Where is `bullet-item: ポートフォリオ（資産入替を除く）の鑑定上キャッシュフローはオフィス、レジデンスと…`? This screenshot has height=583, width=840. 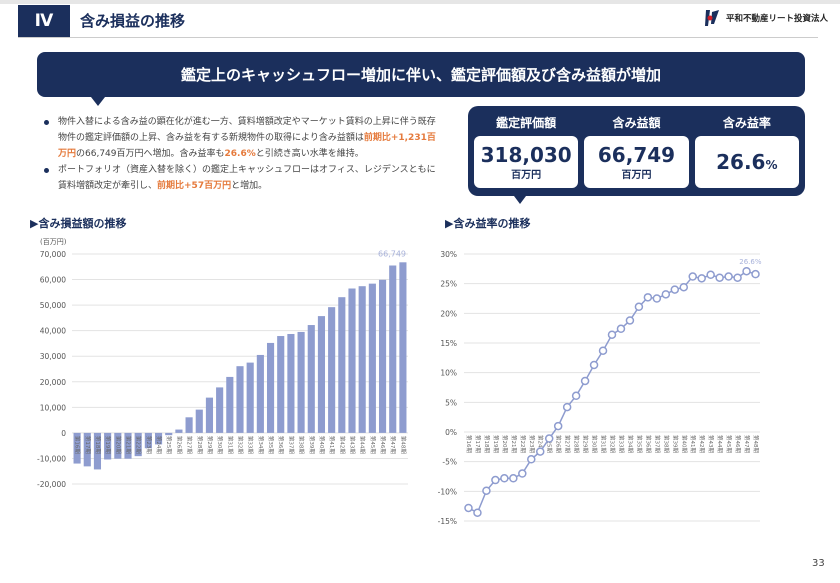 bullet-item: ポートフォリオ（資産入替を除く）の鑑定上キャッシュフローはオフィス、レジデンスと… is located at coordinates (240, 178).